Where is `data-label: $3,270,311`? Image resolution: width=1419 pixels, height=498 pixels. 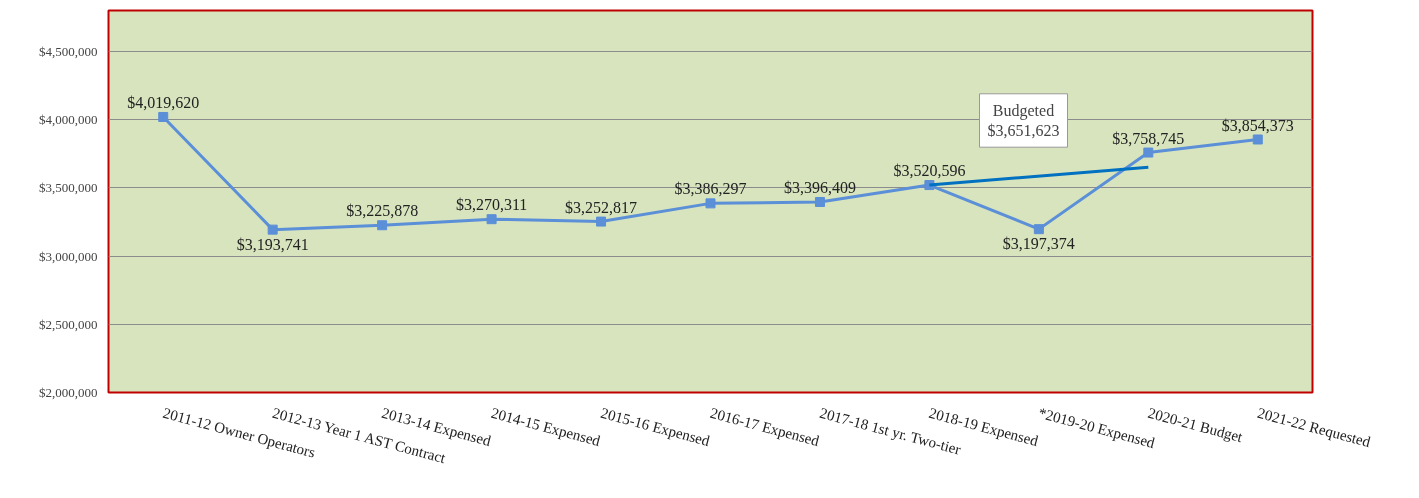 data-label: $3,270,311 is located at coordinates (491, 205).